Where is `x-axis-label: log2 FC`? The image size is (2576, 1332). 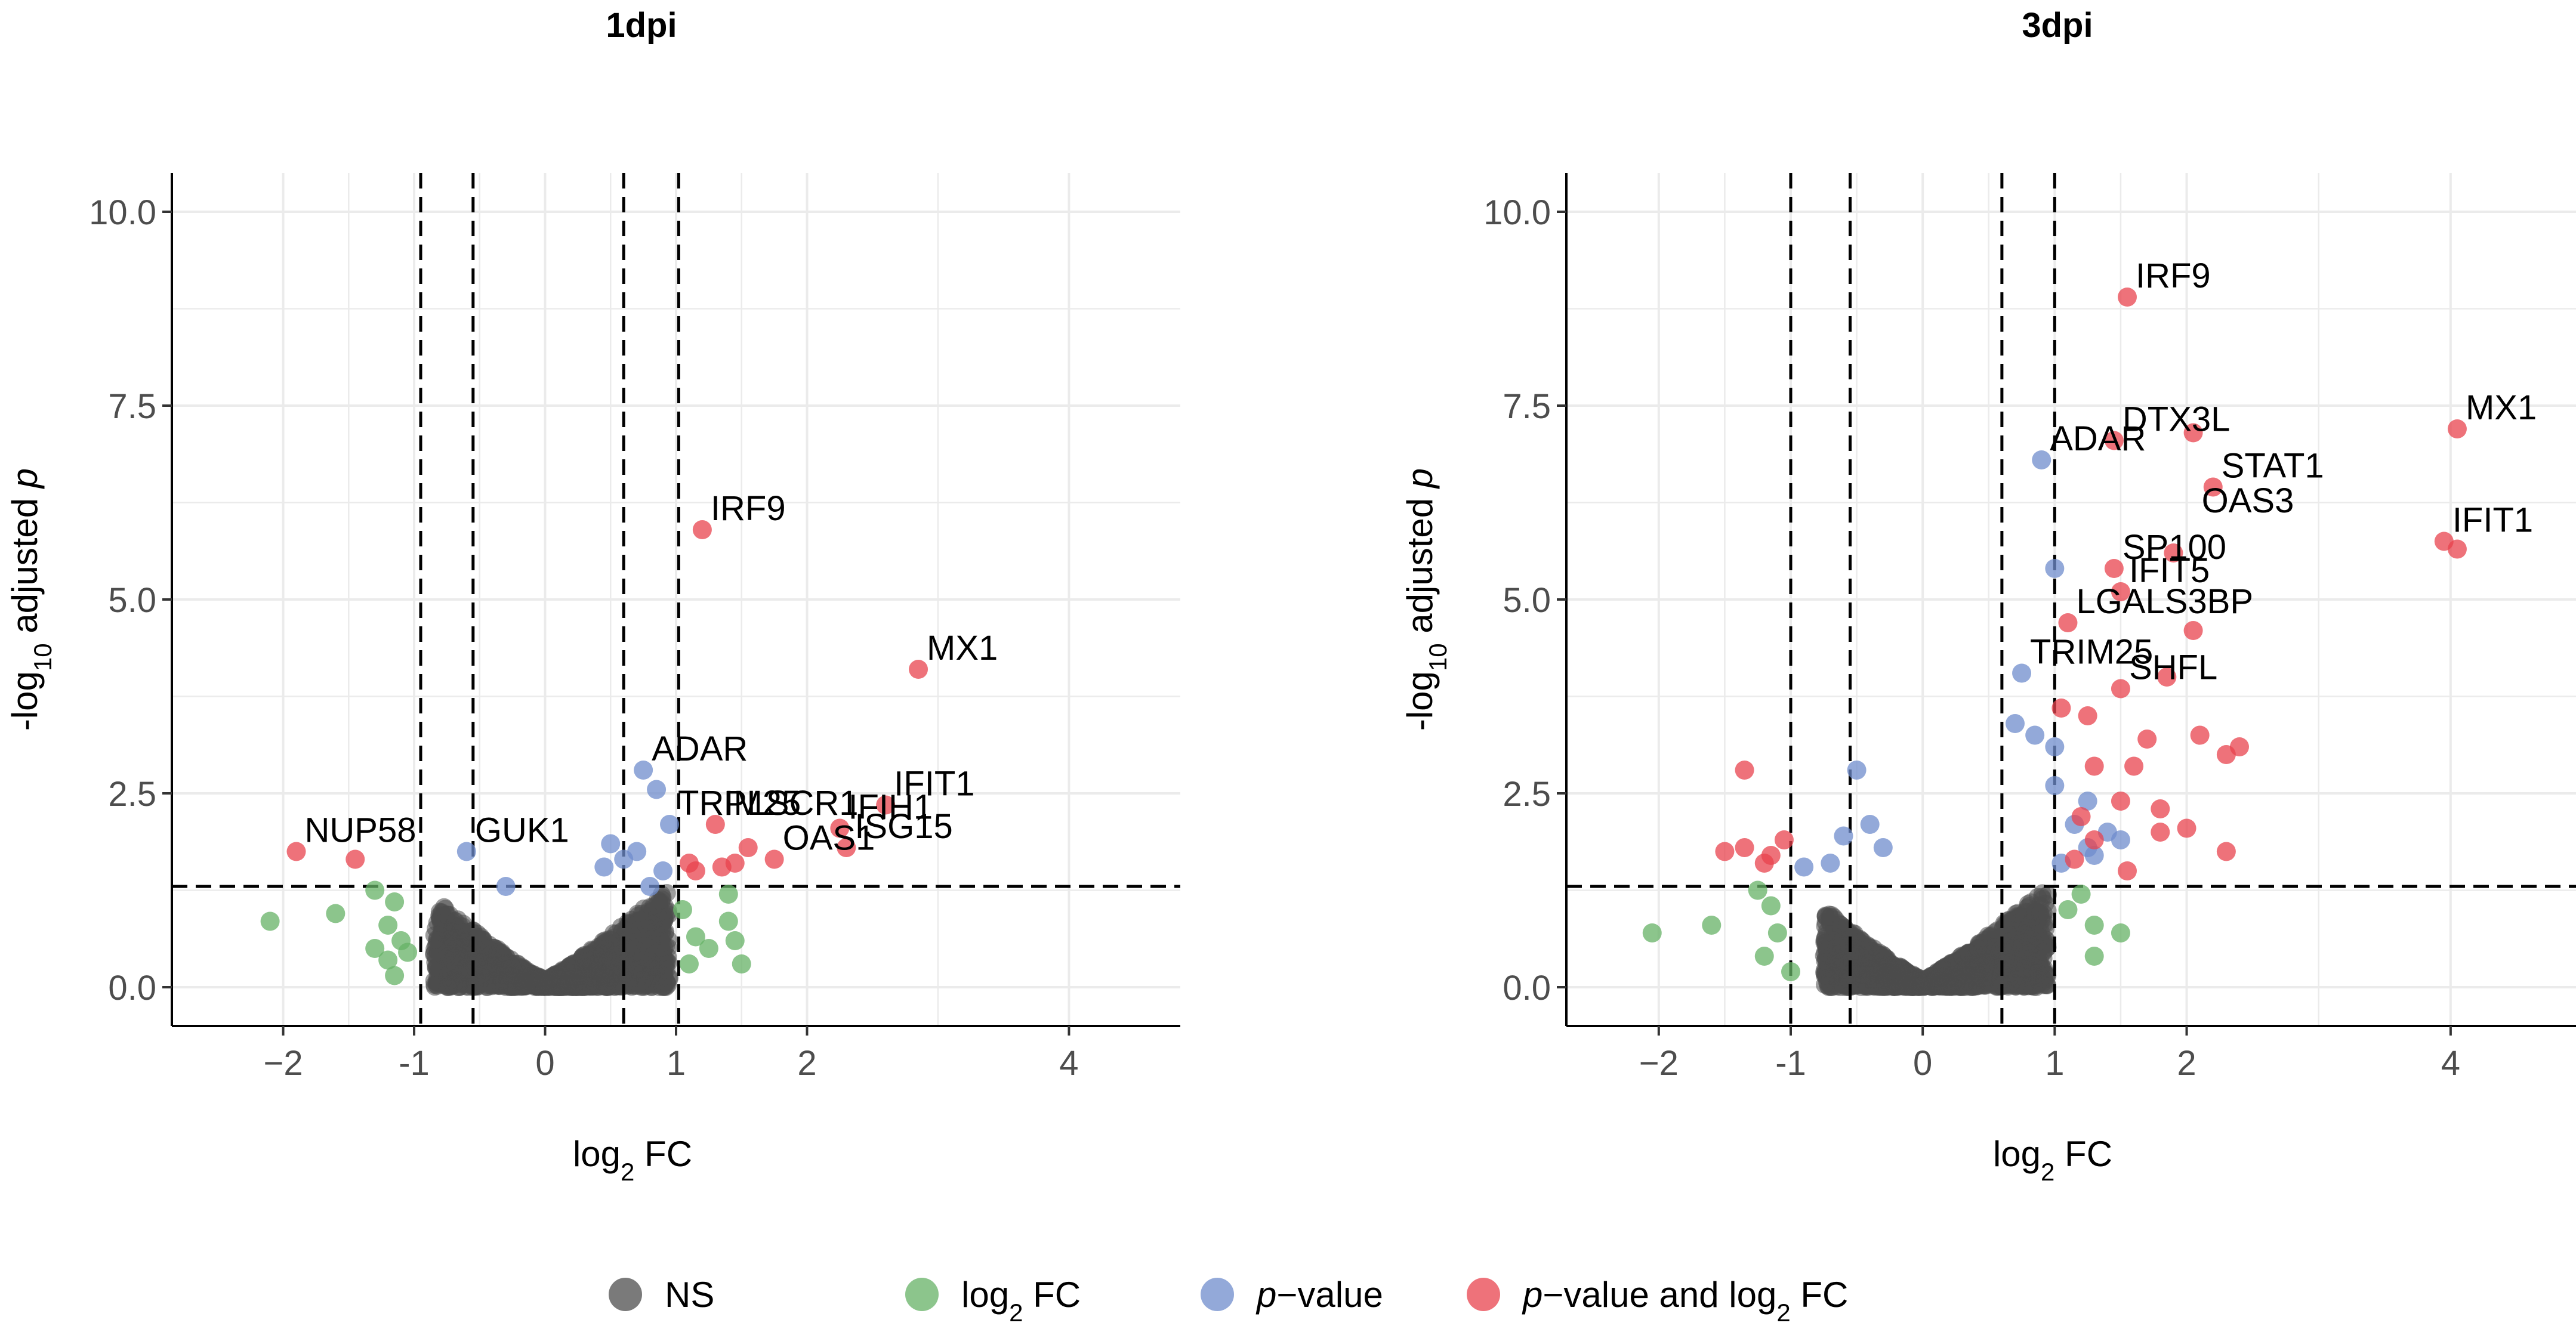
x-axis-label: log2 FC is located at coordinates (632, 1160).